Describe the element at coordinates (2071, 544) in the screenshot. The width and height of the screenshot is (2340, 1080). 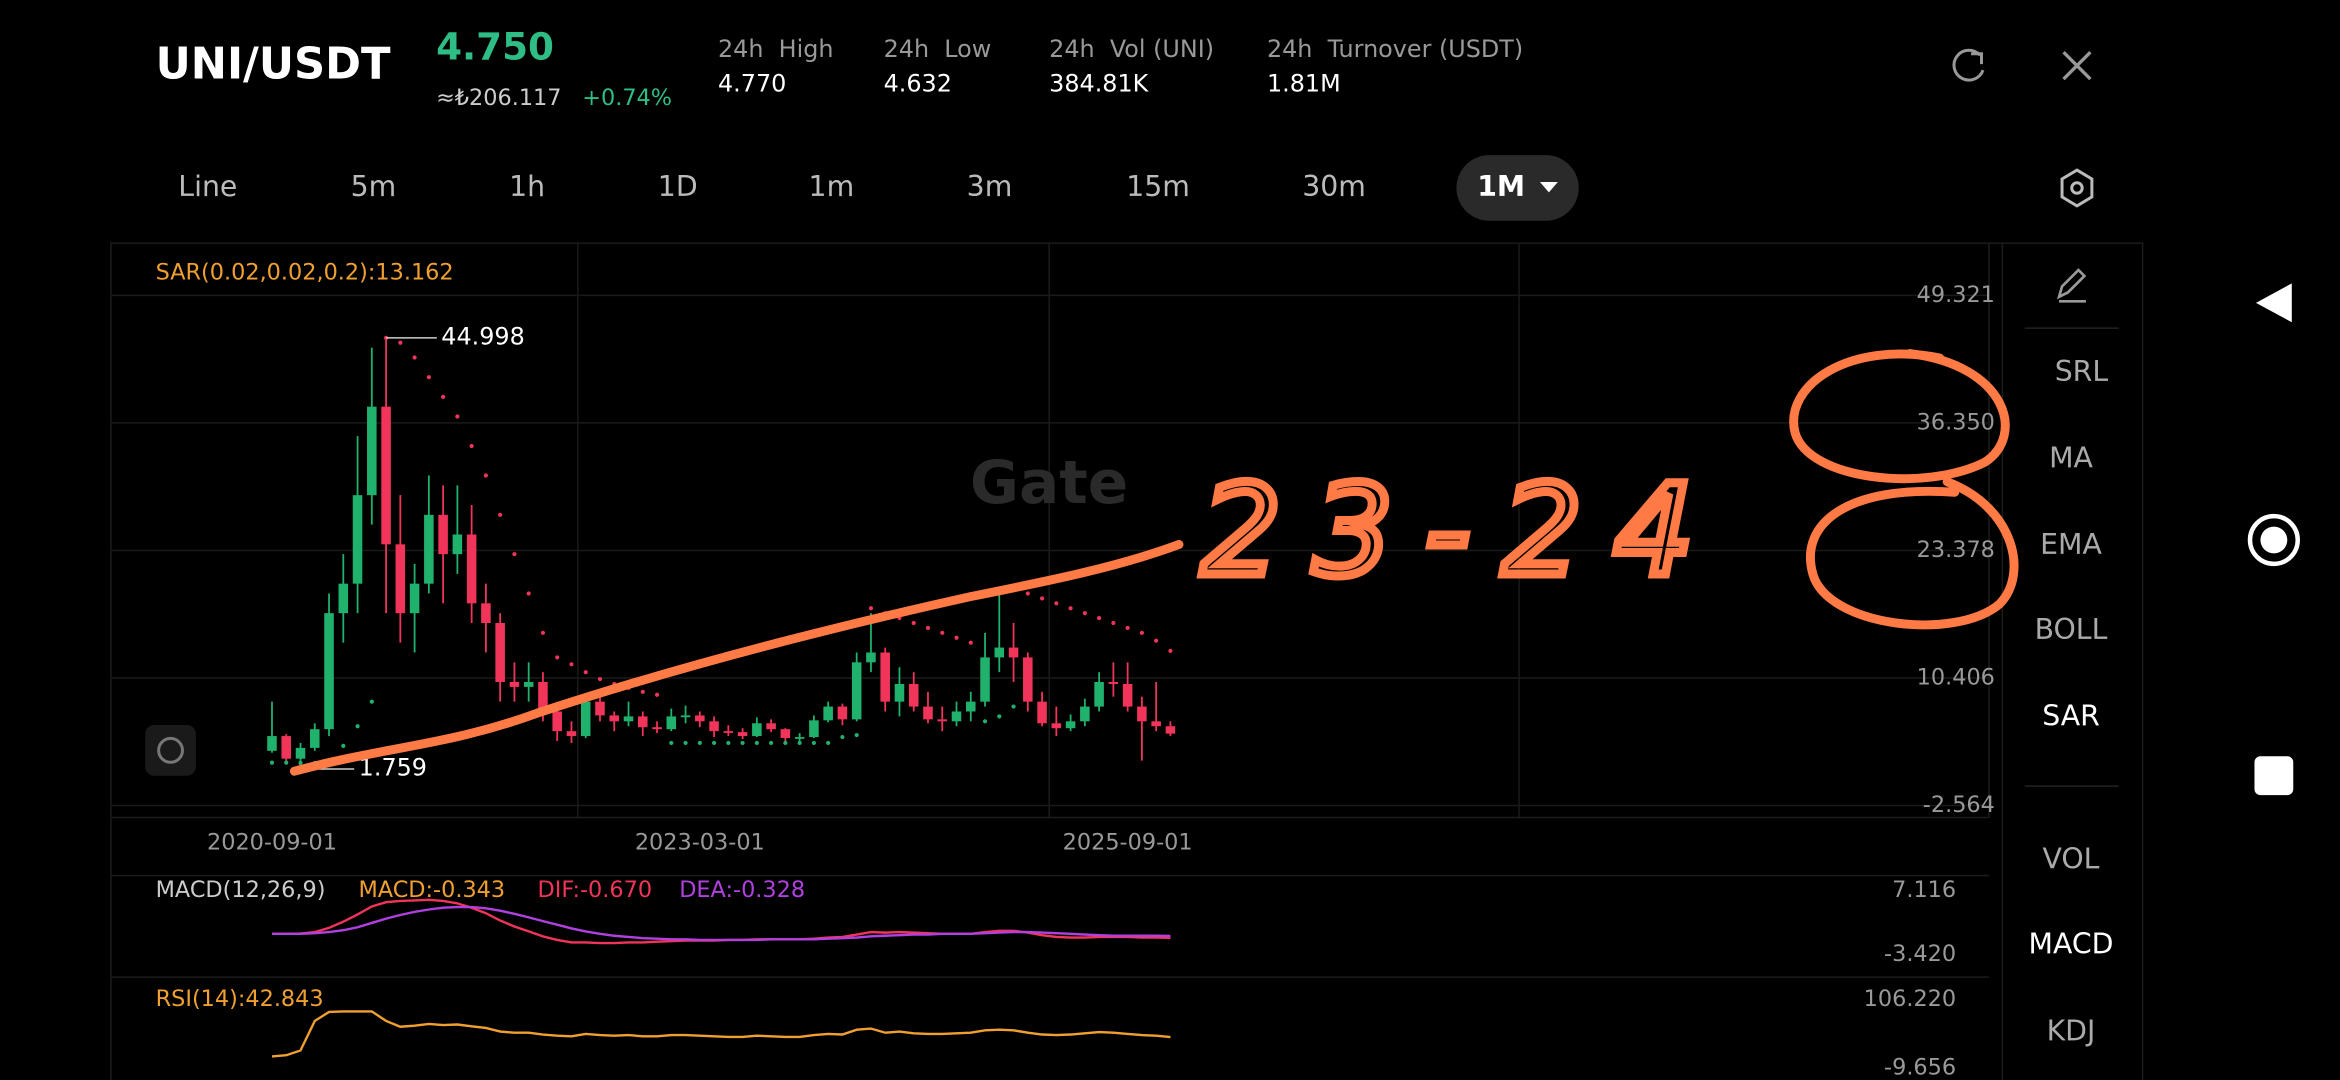
I see `indicator-tab: EMA` at that location.